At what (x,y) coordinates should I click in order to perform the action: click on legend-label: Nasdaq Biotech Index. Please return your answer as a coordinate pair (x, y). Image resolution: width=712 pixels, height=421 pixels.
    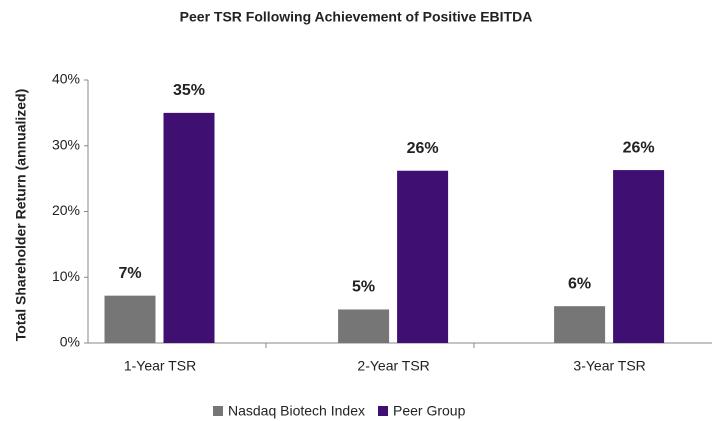
    Looking at the image, I should click on (296, 411).